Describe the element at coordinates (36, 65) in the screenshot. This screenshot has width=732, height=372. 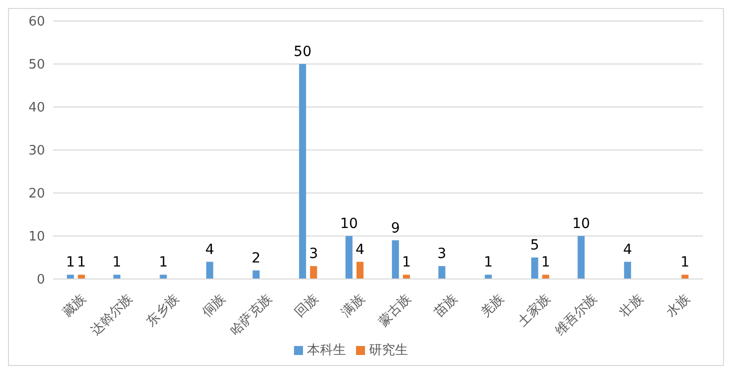
I see `y-tick-label: 50` at that location.